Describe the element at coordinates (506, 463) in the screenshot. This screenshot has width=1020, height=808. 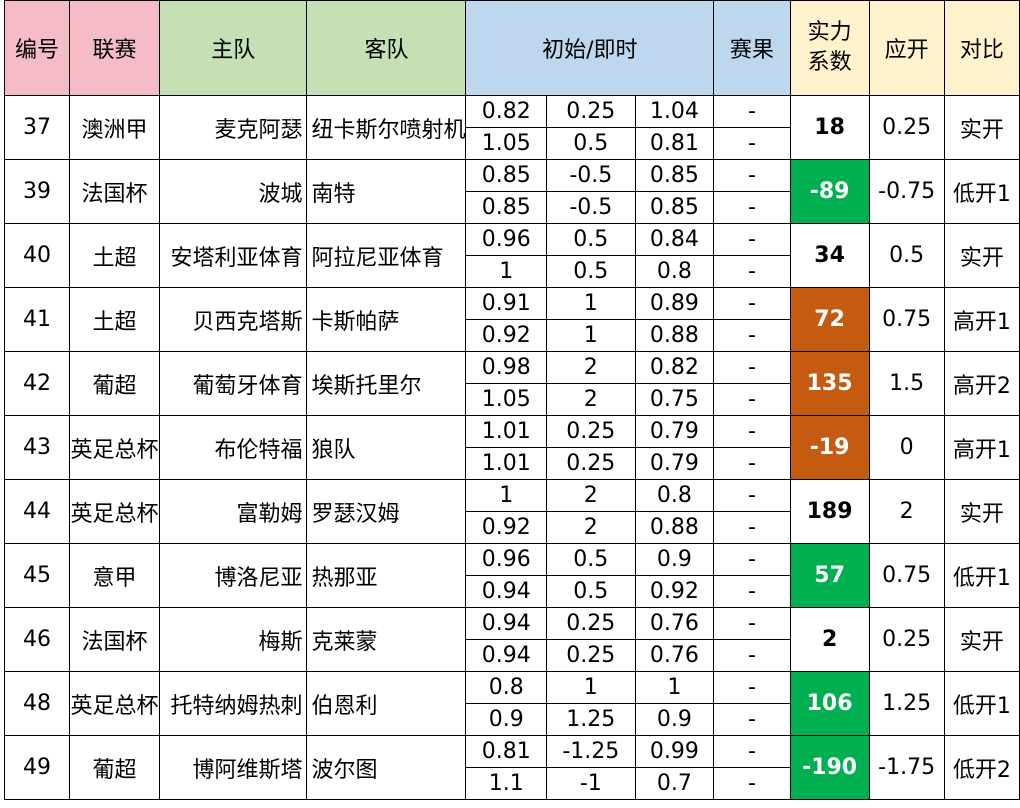
I see `cell-odds-live: 1.01` at that location.